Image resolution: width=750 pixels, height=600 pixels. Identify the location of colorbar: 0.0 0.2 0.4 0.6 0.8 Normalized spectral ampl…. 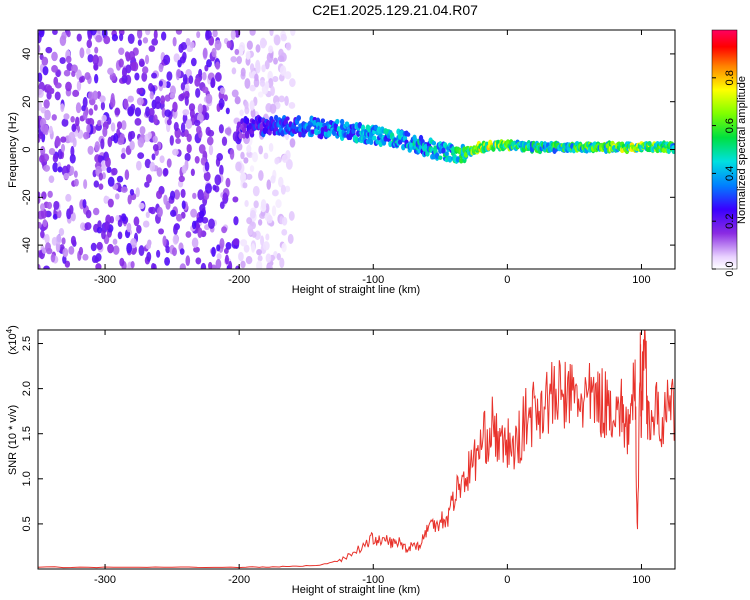
(729, 153).